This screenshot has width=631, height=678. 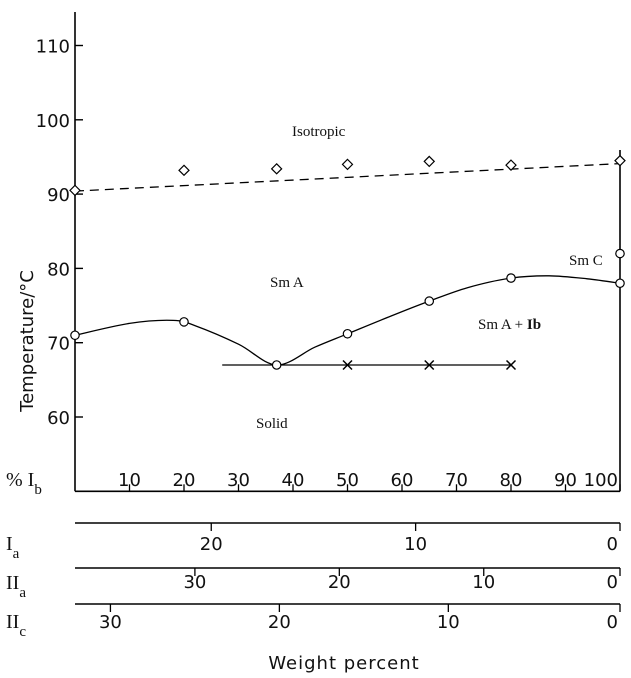 I want to click on region-label-isotropic: Isotropic, so click(x=319, y=132).